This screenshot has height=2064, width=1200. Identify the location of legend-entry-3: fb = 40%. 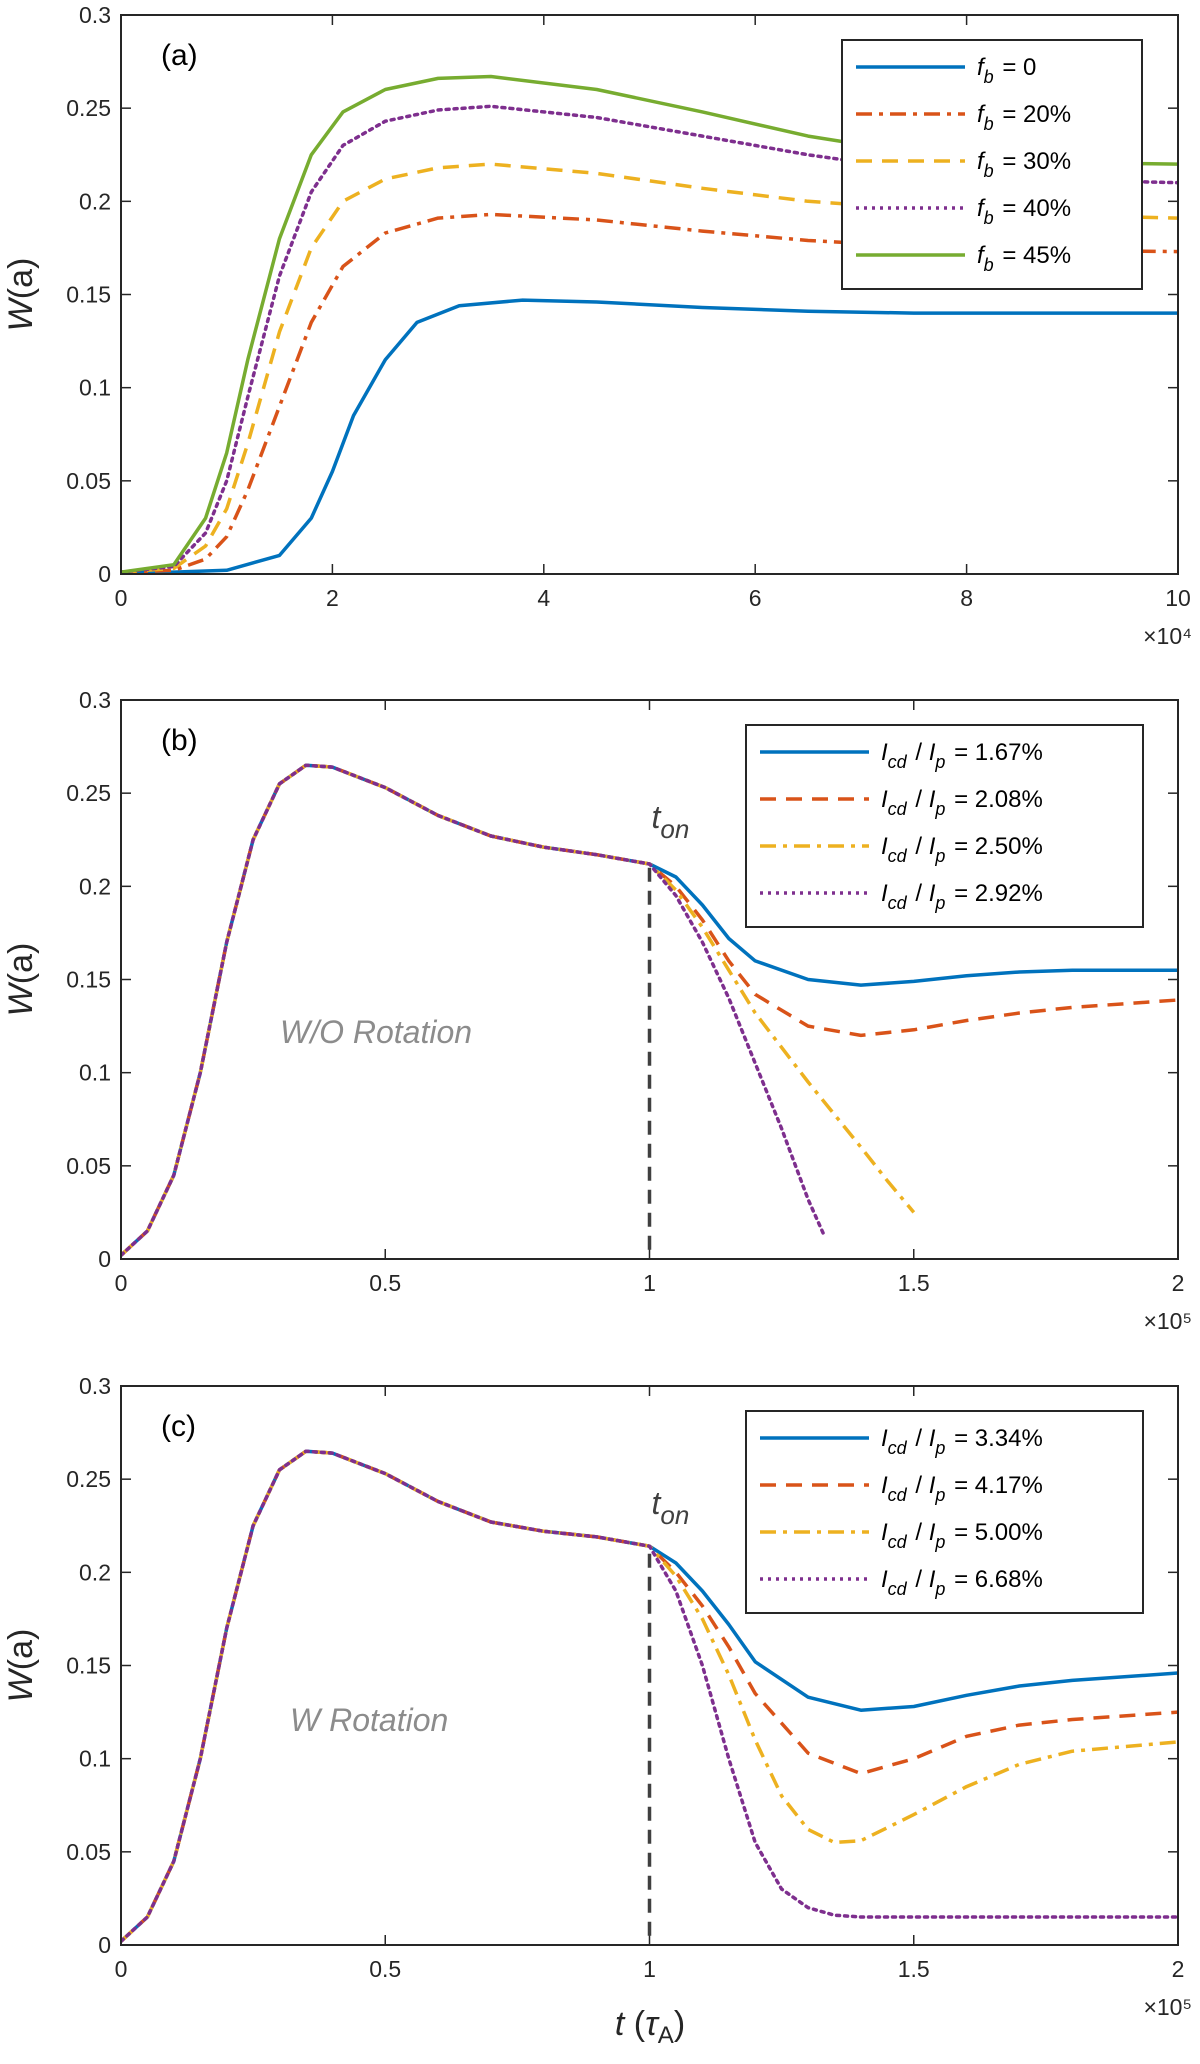
(1024, 211).